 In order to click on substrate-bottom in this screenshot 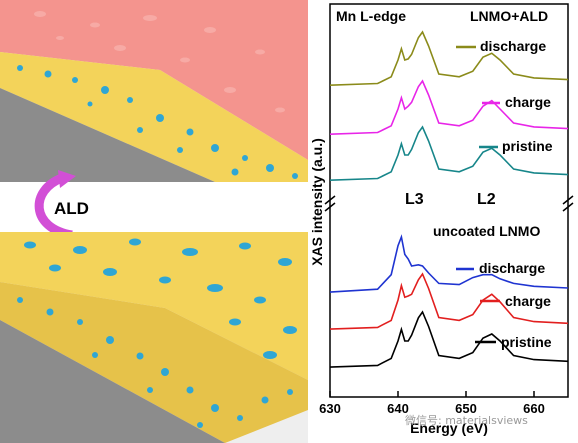, I will do `click(112, 381)`.